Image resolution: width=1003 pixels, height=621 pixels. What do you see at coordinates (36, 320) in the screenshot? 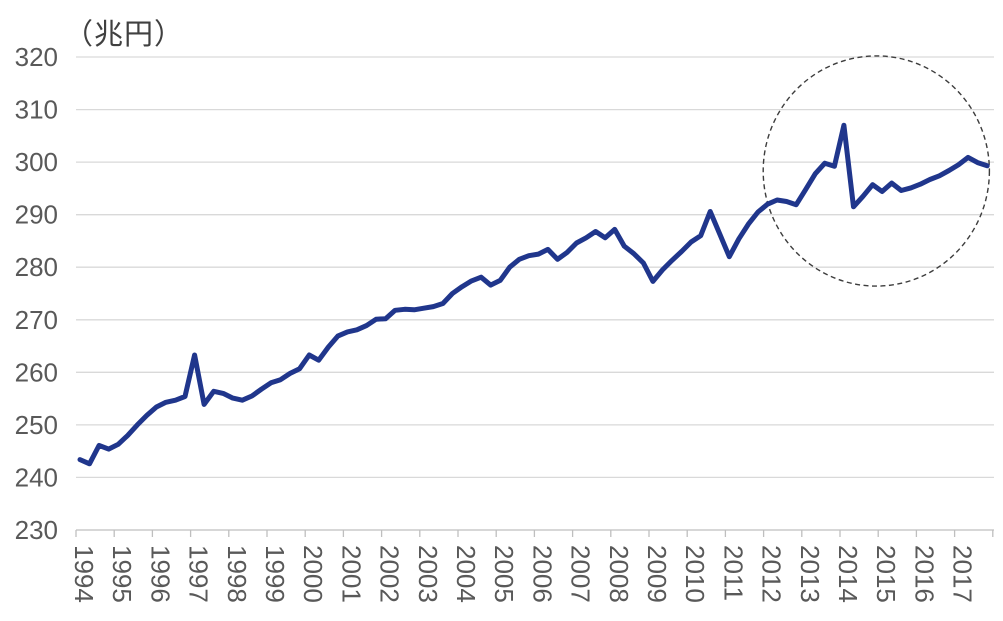
I see `y-axis-tick-label: 270` at bounding box center [36, 320].